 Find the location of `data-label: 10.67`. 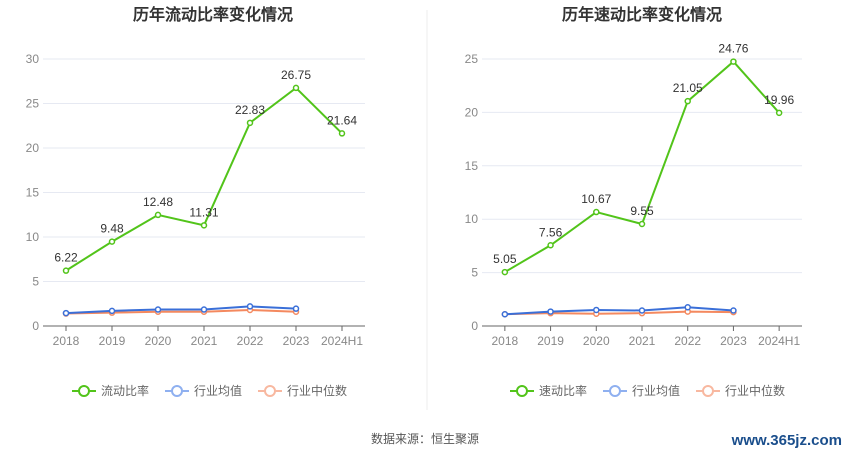

data-label: 10.67 is located at coordinates (596, 199).